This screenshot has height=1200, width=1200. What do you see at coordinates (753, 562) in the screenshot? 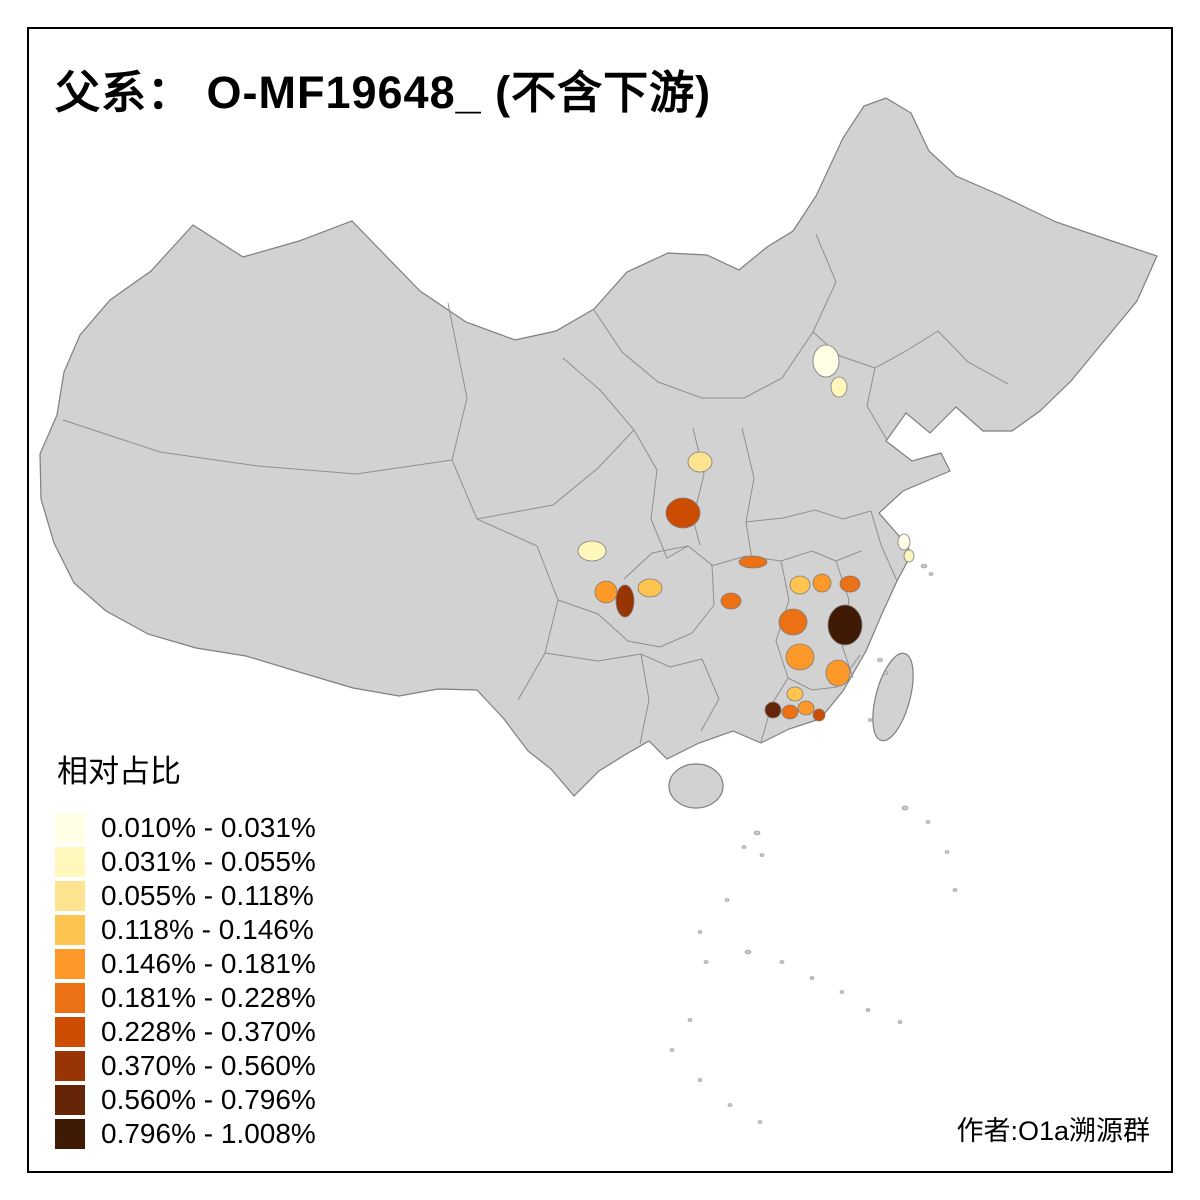
I see `region-hubei-west-strip` at bounding box center [753, 562].